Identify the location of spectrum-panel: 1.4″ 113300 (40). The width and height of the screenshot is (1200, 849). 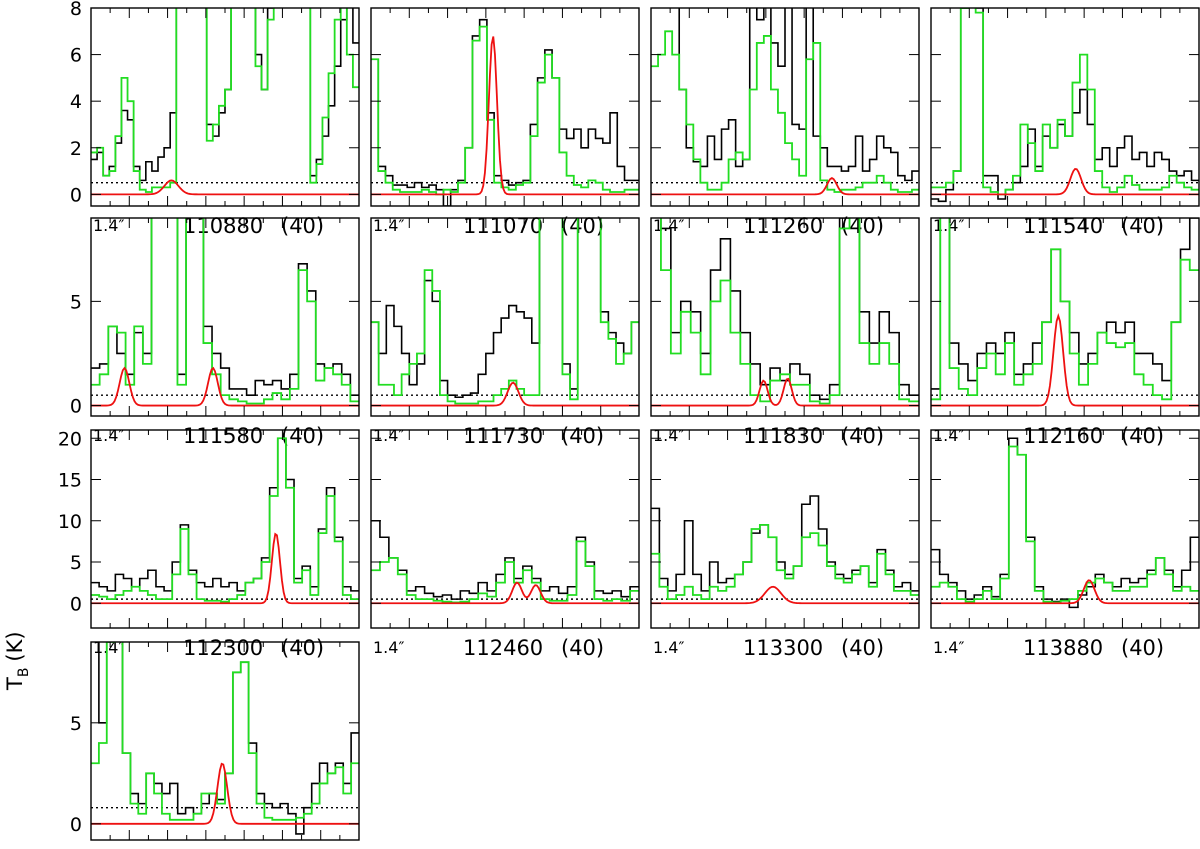
(785, 544).